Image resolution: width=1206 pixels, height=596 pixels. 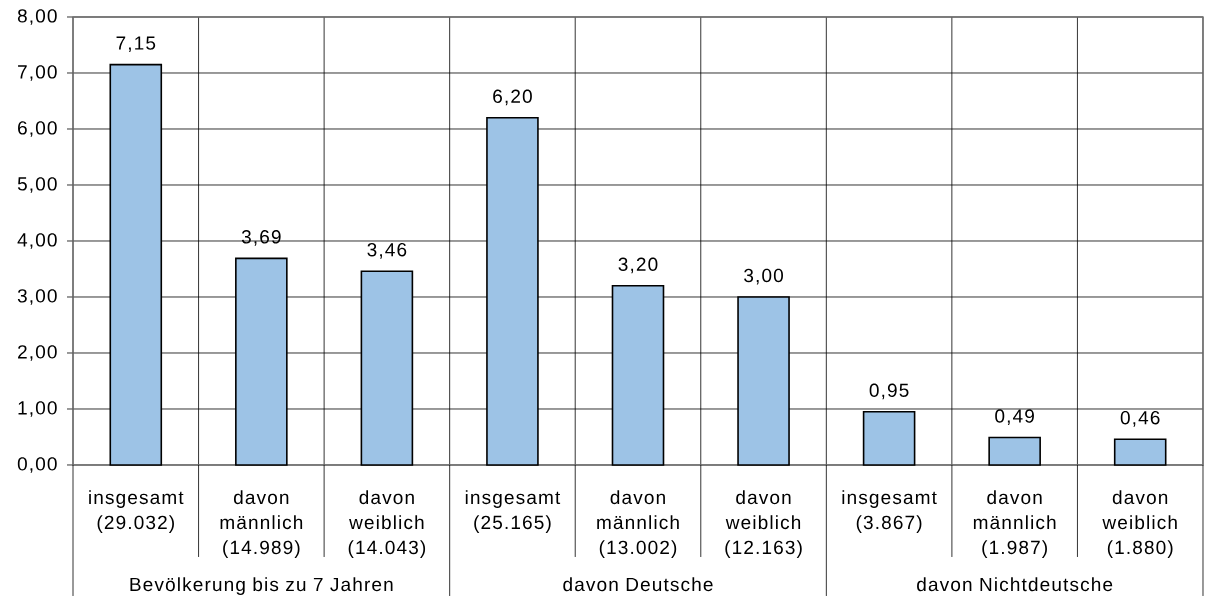 What do you see at coordinates (387, 250) in the screenshot?
I see `data-label: 3,46` at bounding box center [387, 250].